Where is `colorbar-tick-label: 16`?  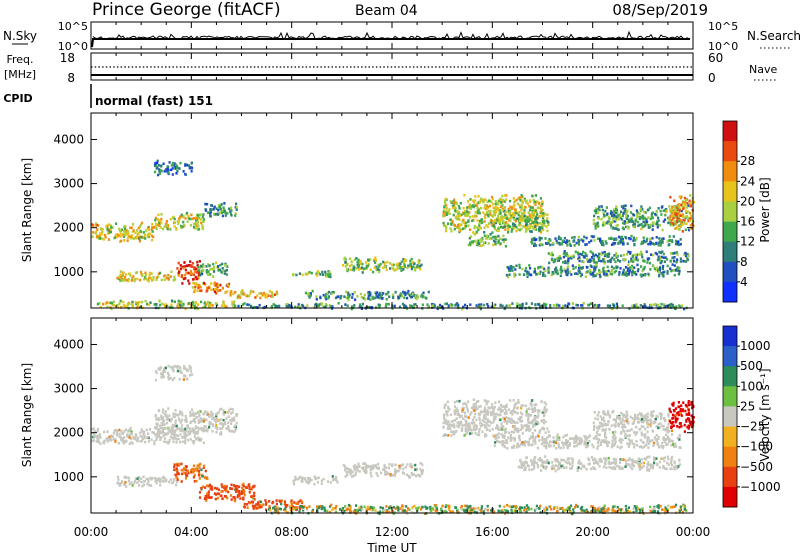
colorbar-tick-label: 16 is located at coordinates (747, 222).